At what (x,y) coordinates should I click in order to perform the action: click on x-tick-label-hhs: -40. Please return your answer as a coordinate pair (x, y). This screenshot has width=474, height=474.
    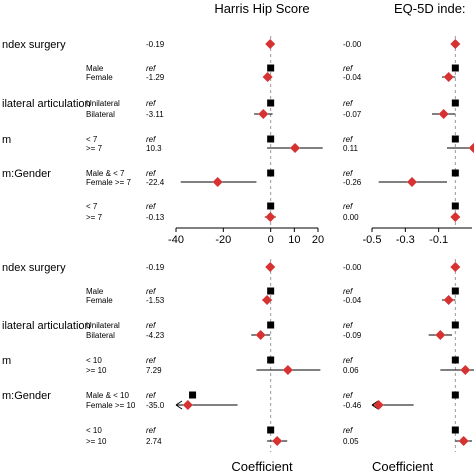
    Looking at the image, I should click on (176, 240).